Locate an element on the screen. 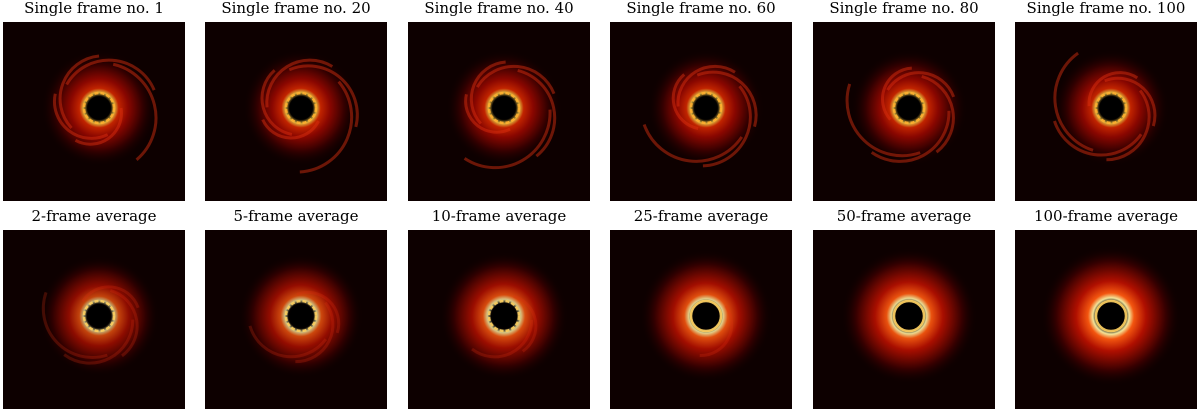  panel-title: 10-frame average is located at coordinates (499, 216).